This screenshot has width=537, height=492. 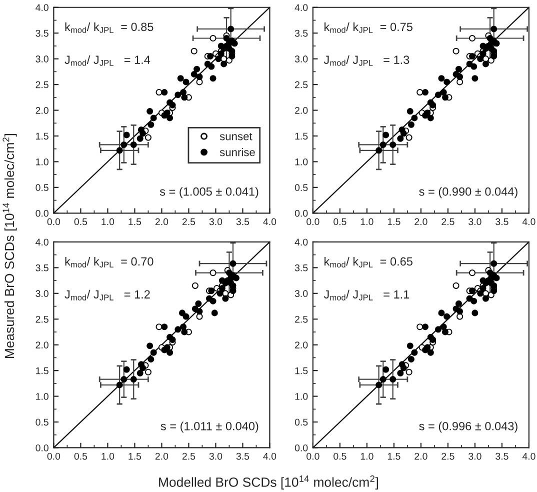 What do you see at coordinates (268, 482) in the screenshot?
I see `x-axis-title: Modelled BrO SCDs [10$^{14}$ molec/cm$^{2}$]` at bounding box center [268, 482].